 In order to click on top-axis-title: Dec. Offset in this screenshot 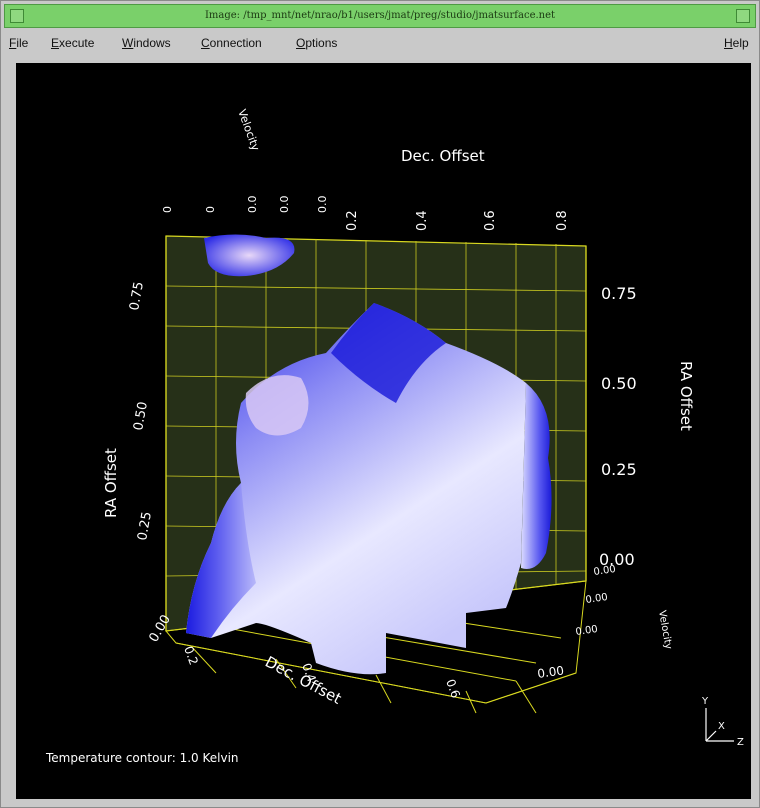, I will do `click(443, 156)`.